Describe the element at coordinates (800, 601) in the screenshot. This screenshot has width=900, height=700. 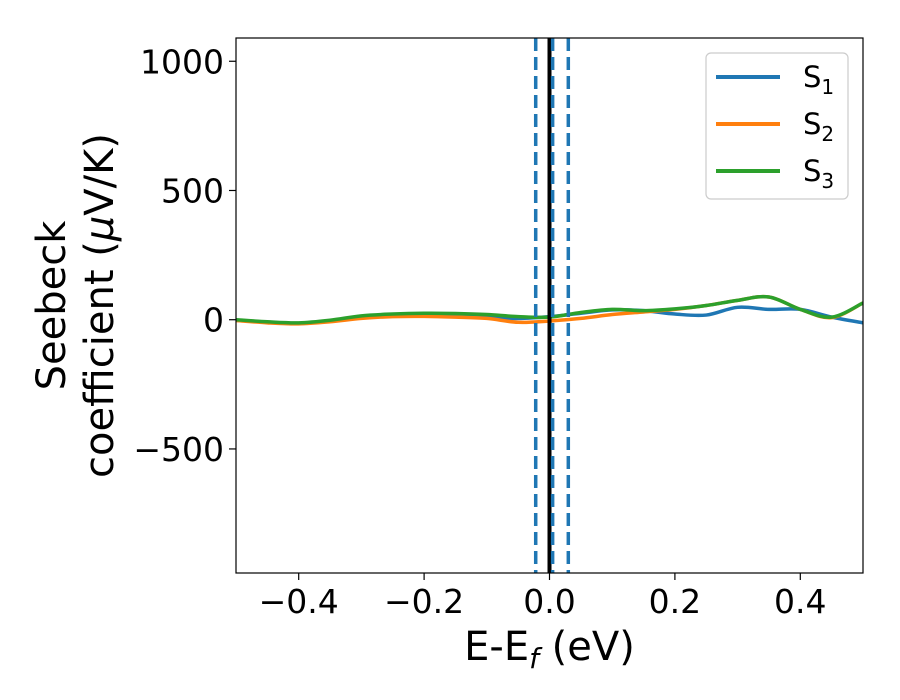
I see `x-tick-label: 0.4` at that location.